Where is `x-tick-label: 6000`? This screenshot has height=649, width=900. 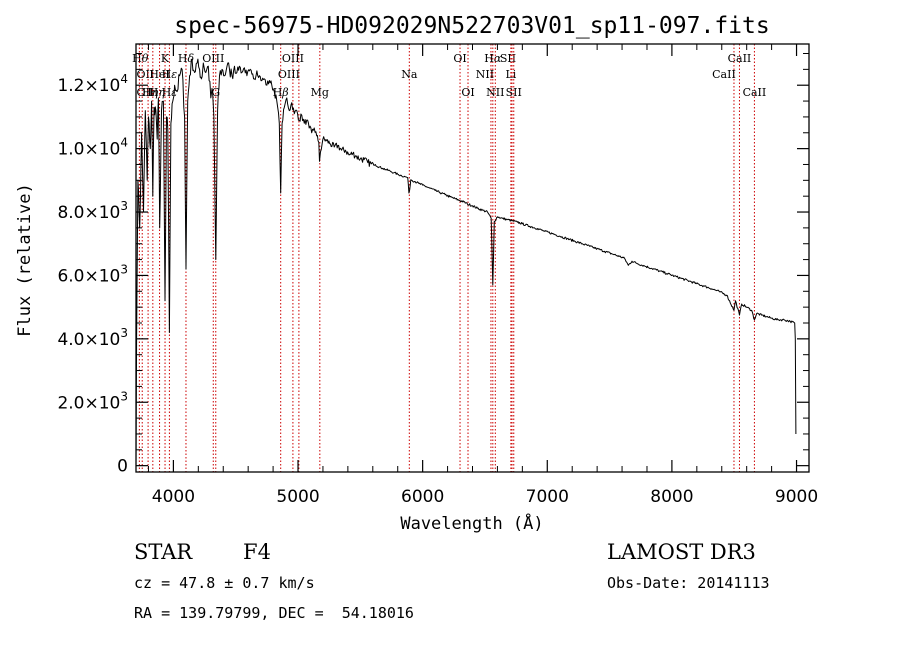
x-tick-label: 6000 is located at coordinates (422, 497).